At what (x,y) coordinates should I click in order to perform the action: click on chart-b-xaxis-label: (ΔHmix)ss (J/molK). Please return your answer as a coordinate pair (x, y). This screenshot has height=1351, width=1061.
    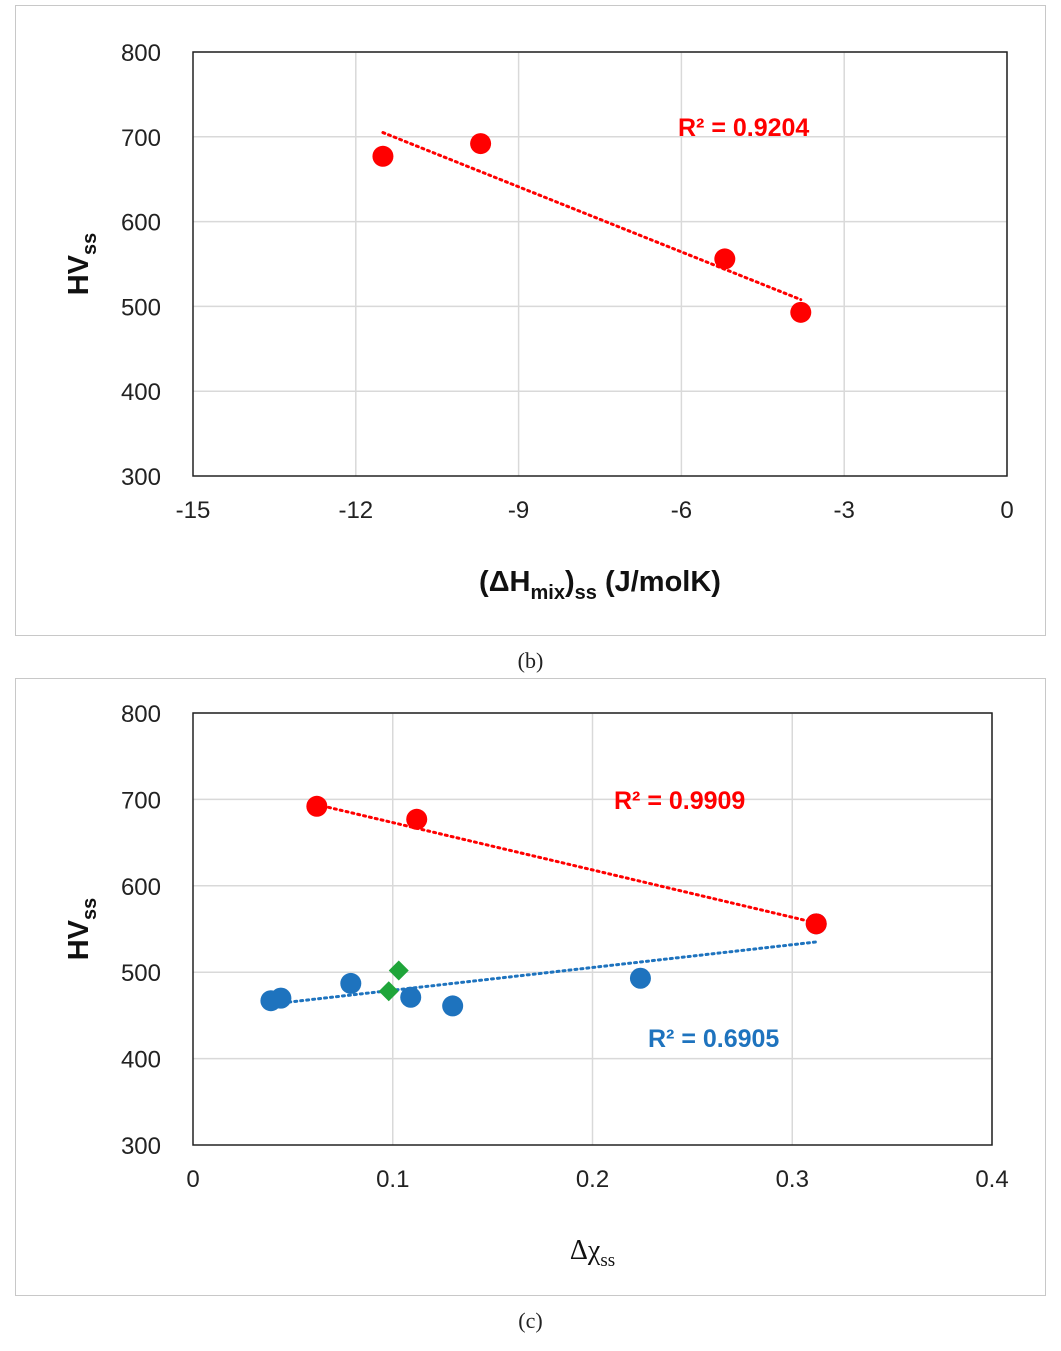
    Looking at the image, I should click on (600, 585).